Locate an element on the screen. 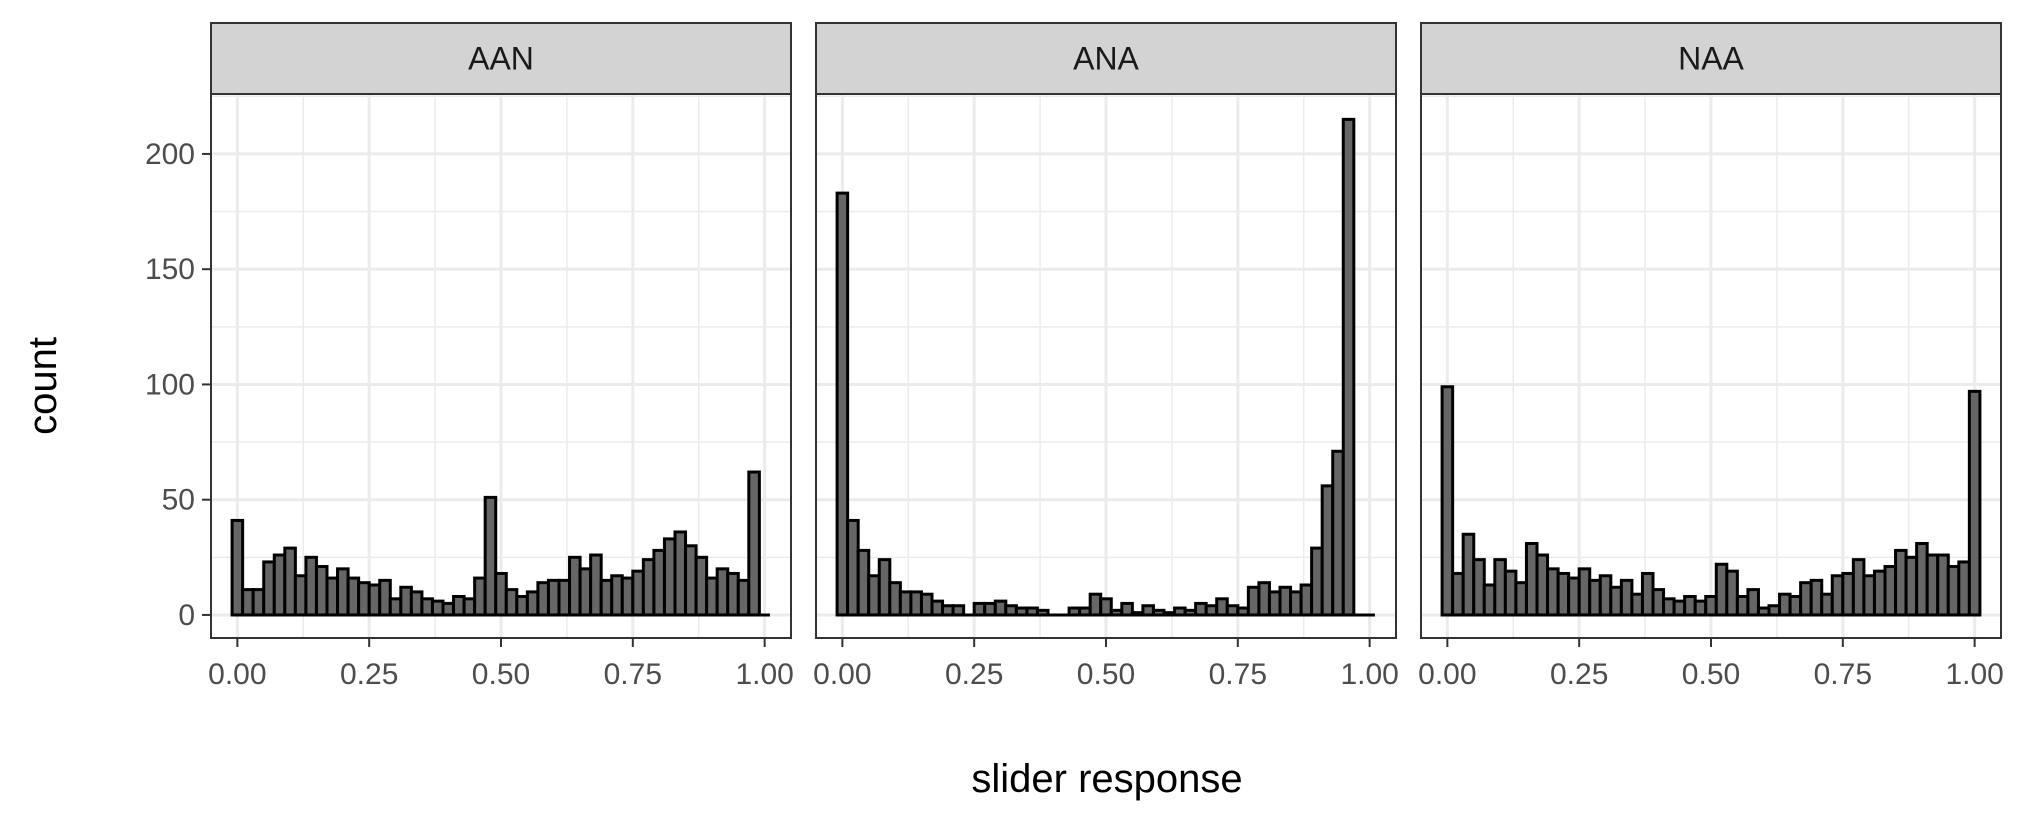 This screenshot has height=825, width=2025. y-axis: 0 50 100 150 200 is located at coordinates (178, 385).